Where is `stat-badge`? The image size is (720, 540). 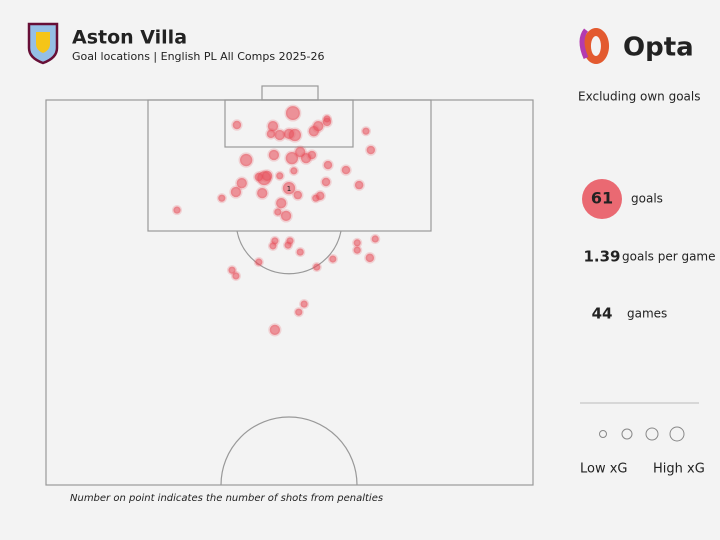
stat-badge is located at coordinates (602, 199).